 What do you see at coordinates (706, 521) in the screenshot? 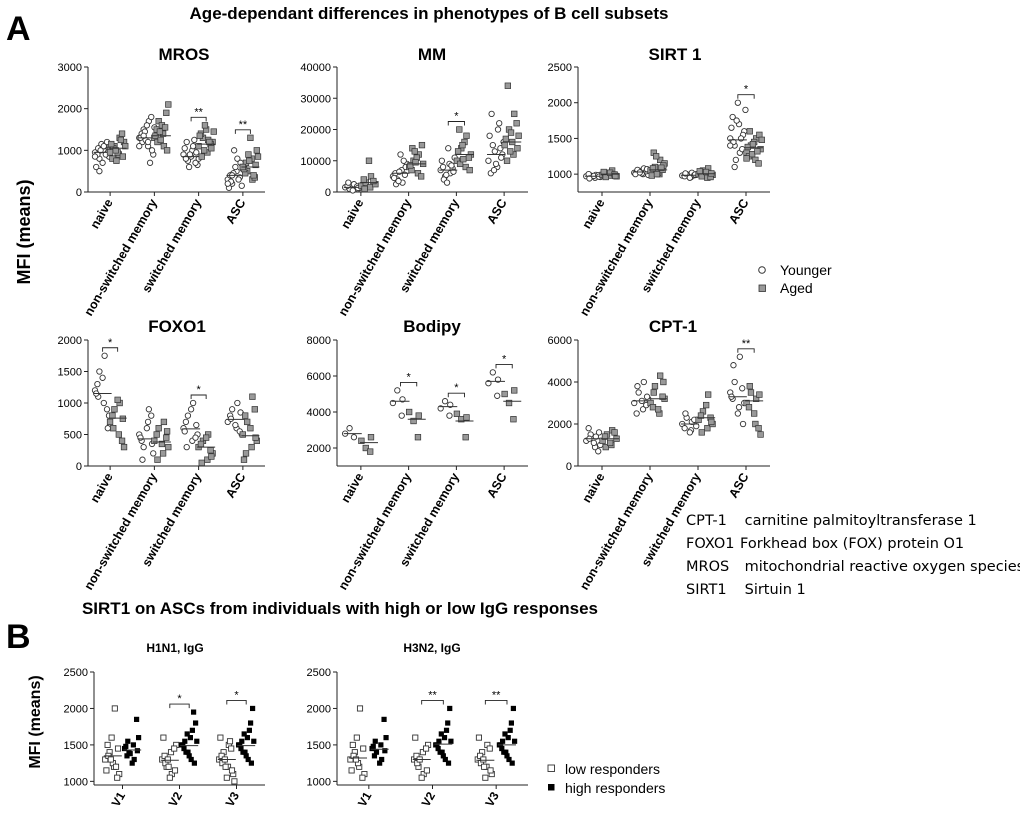
I see `abbreviation-key: CPT-1` at bounding box center [706, 521].